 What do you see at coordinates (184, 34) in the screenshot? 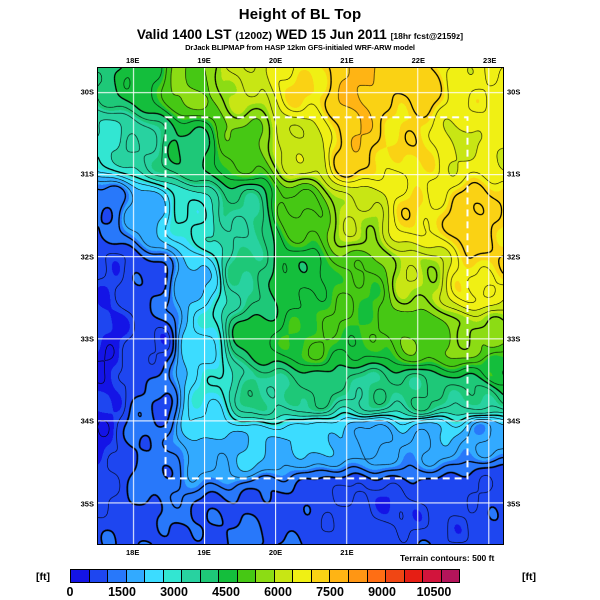
I see `valid-time-prefix: Valid 1400 LST` at bounding box center [184, 34].